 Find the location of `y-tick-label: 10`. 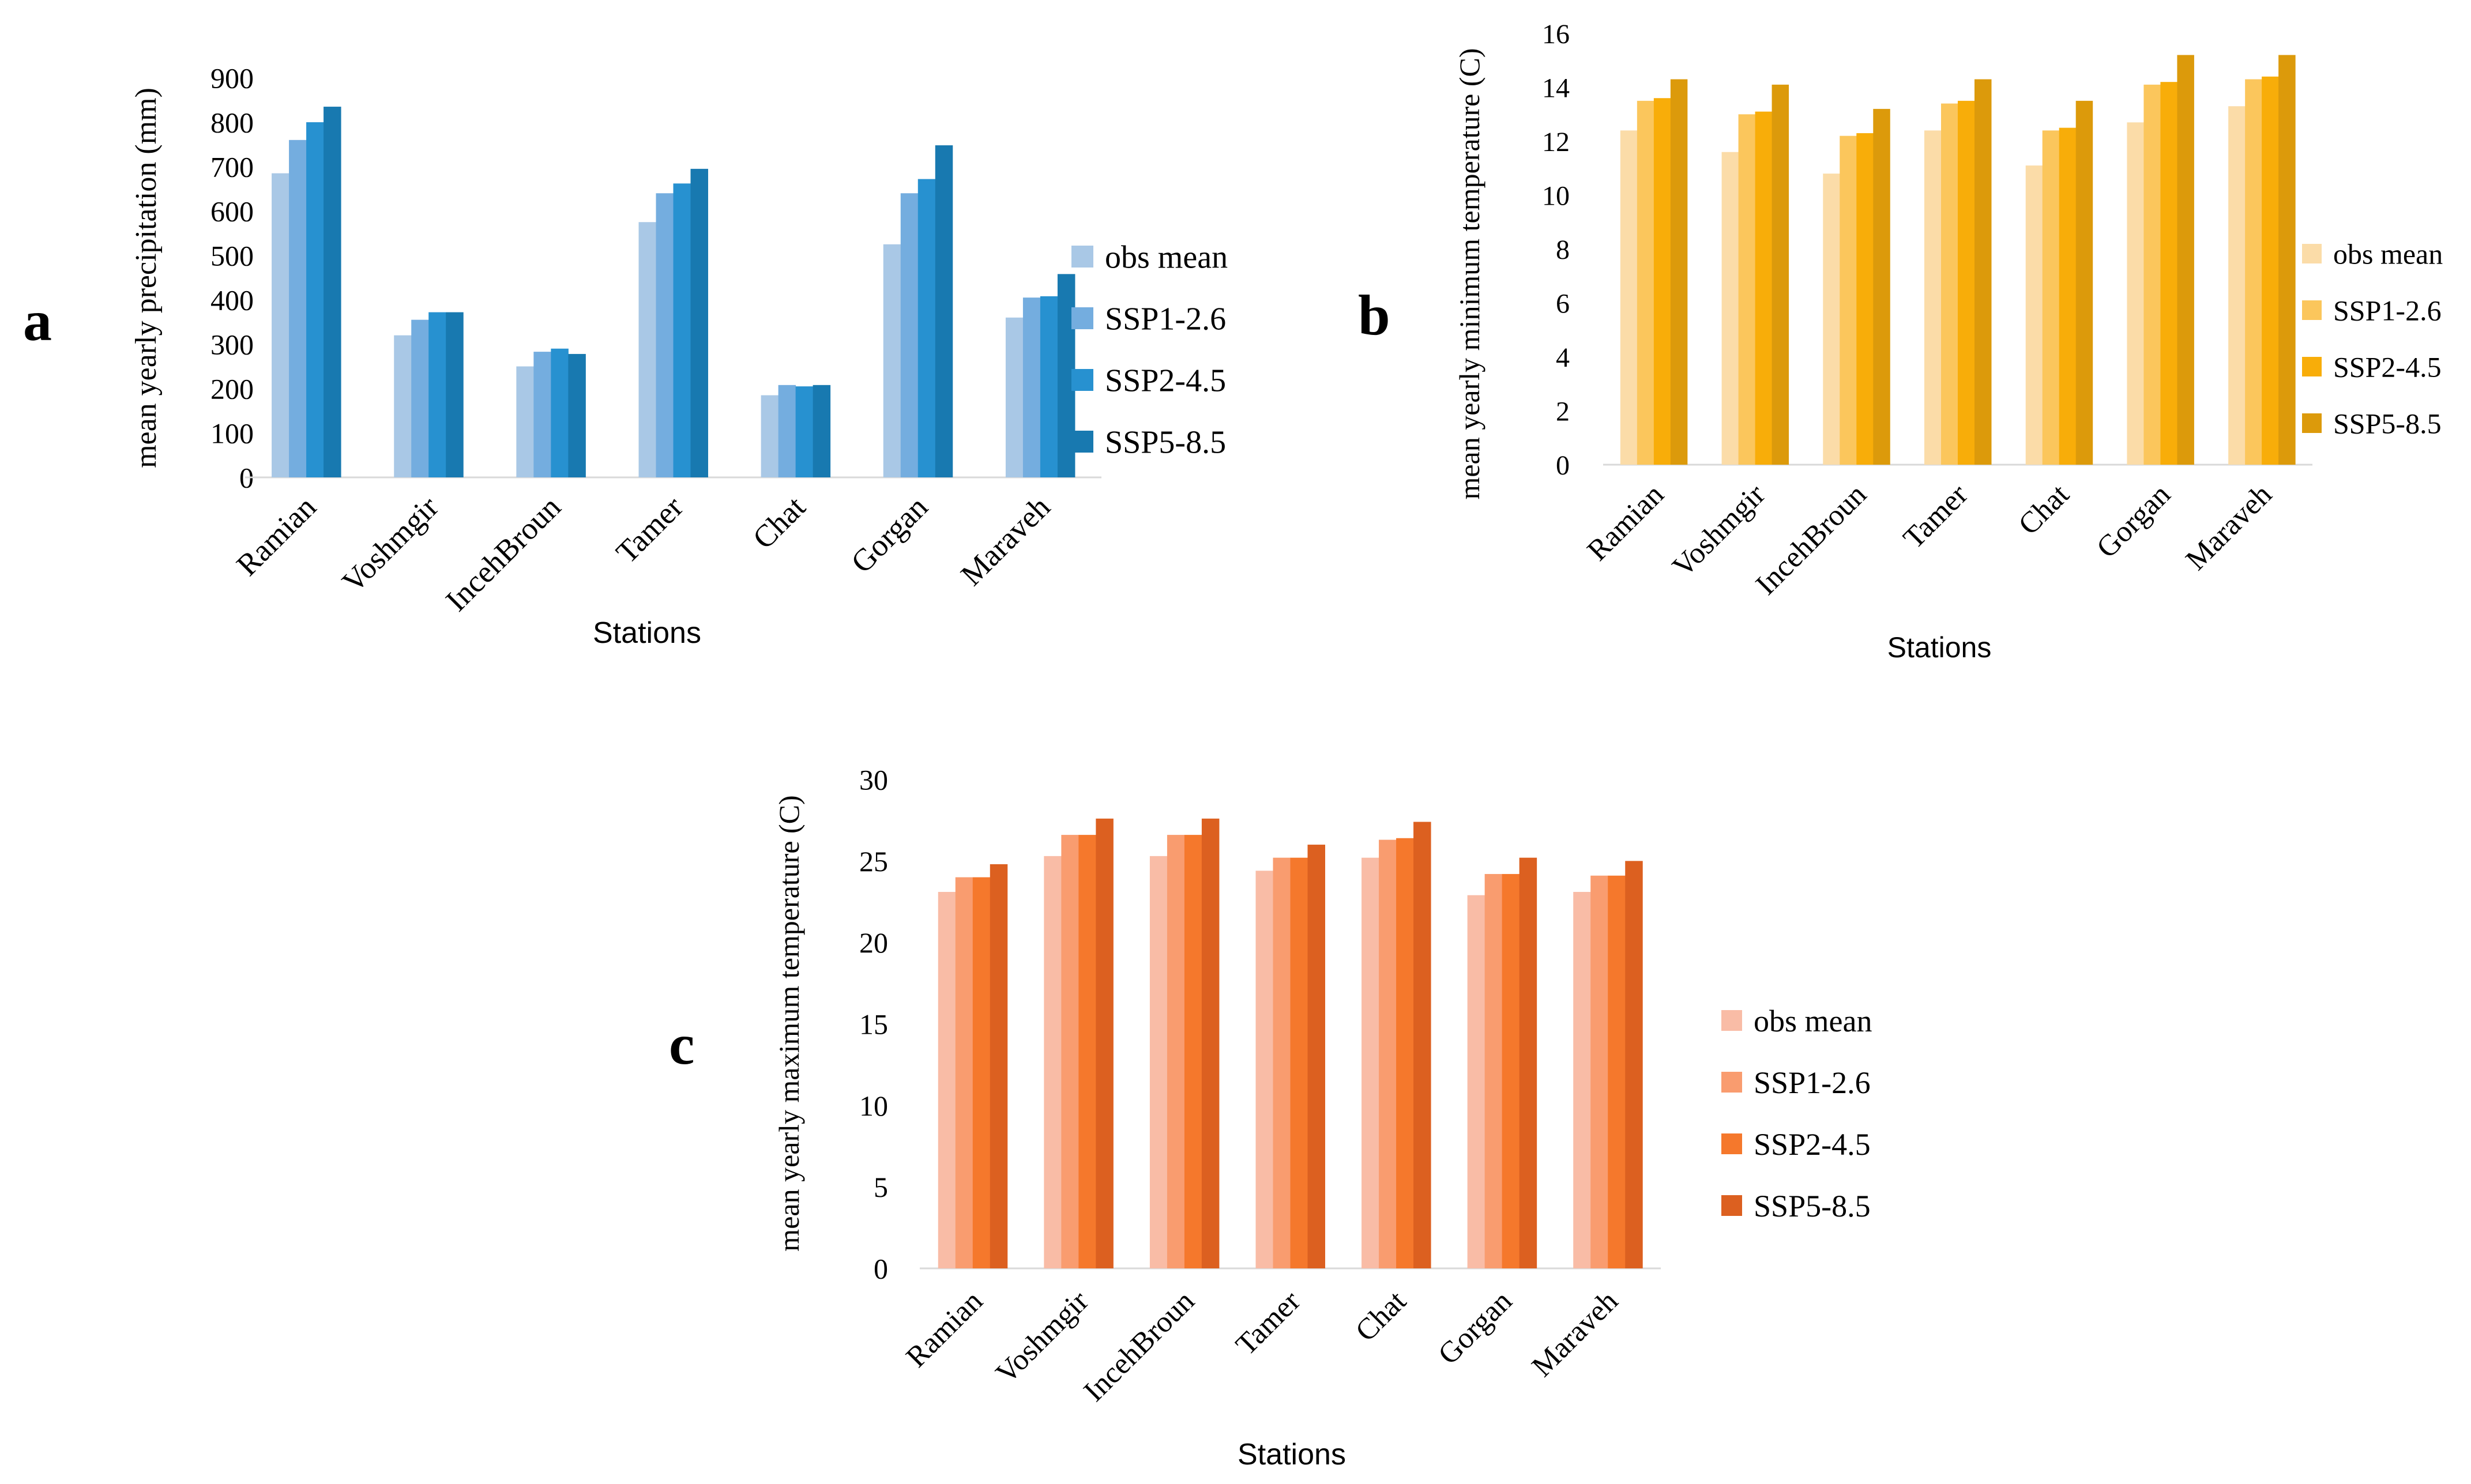

y-tick-label: 10 is located at coordinates (1556, 195).